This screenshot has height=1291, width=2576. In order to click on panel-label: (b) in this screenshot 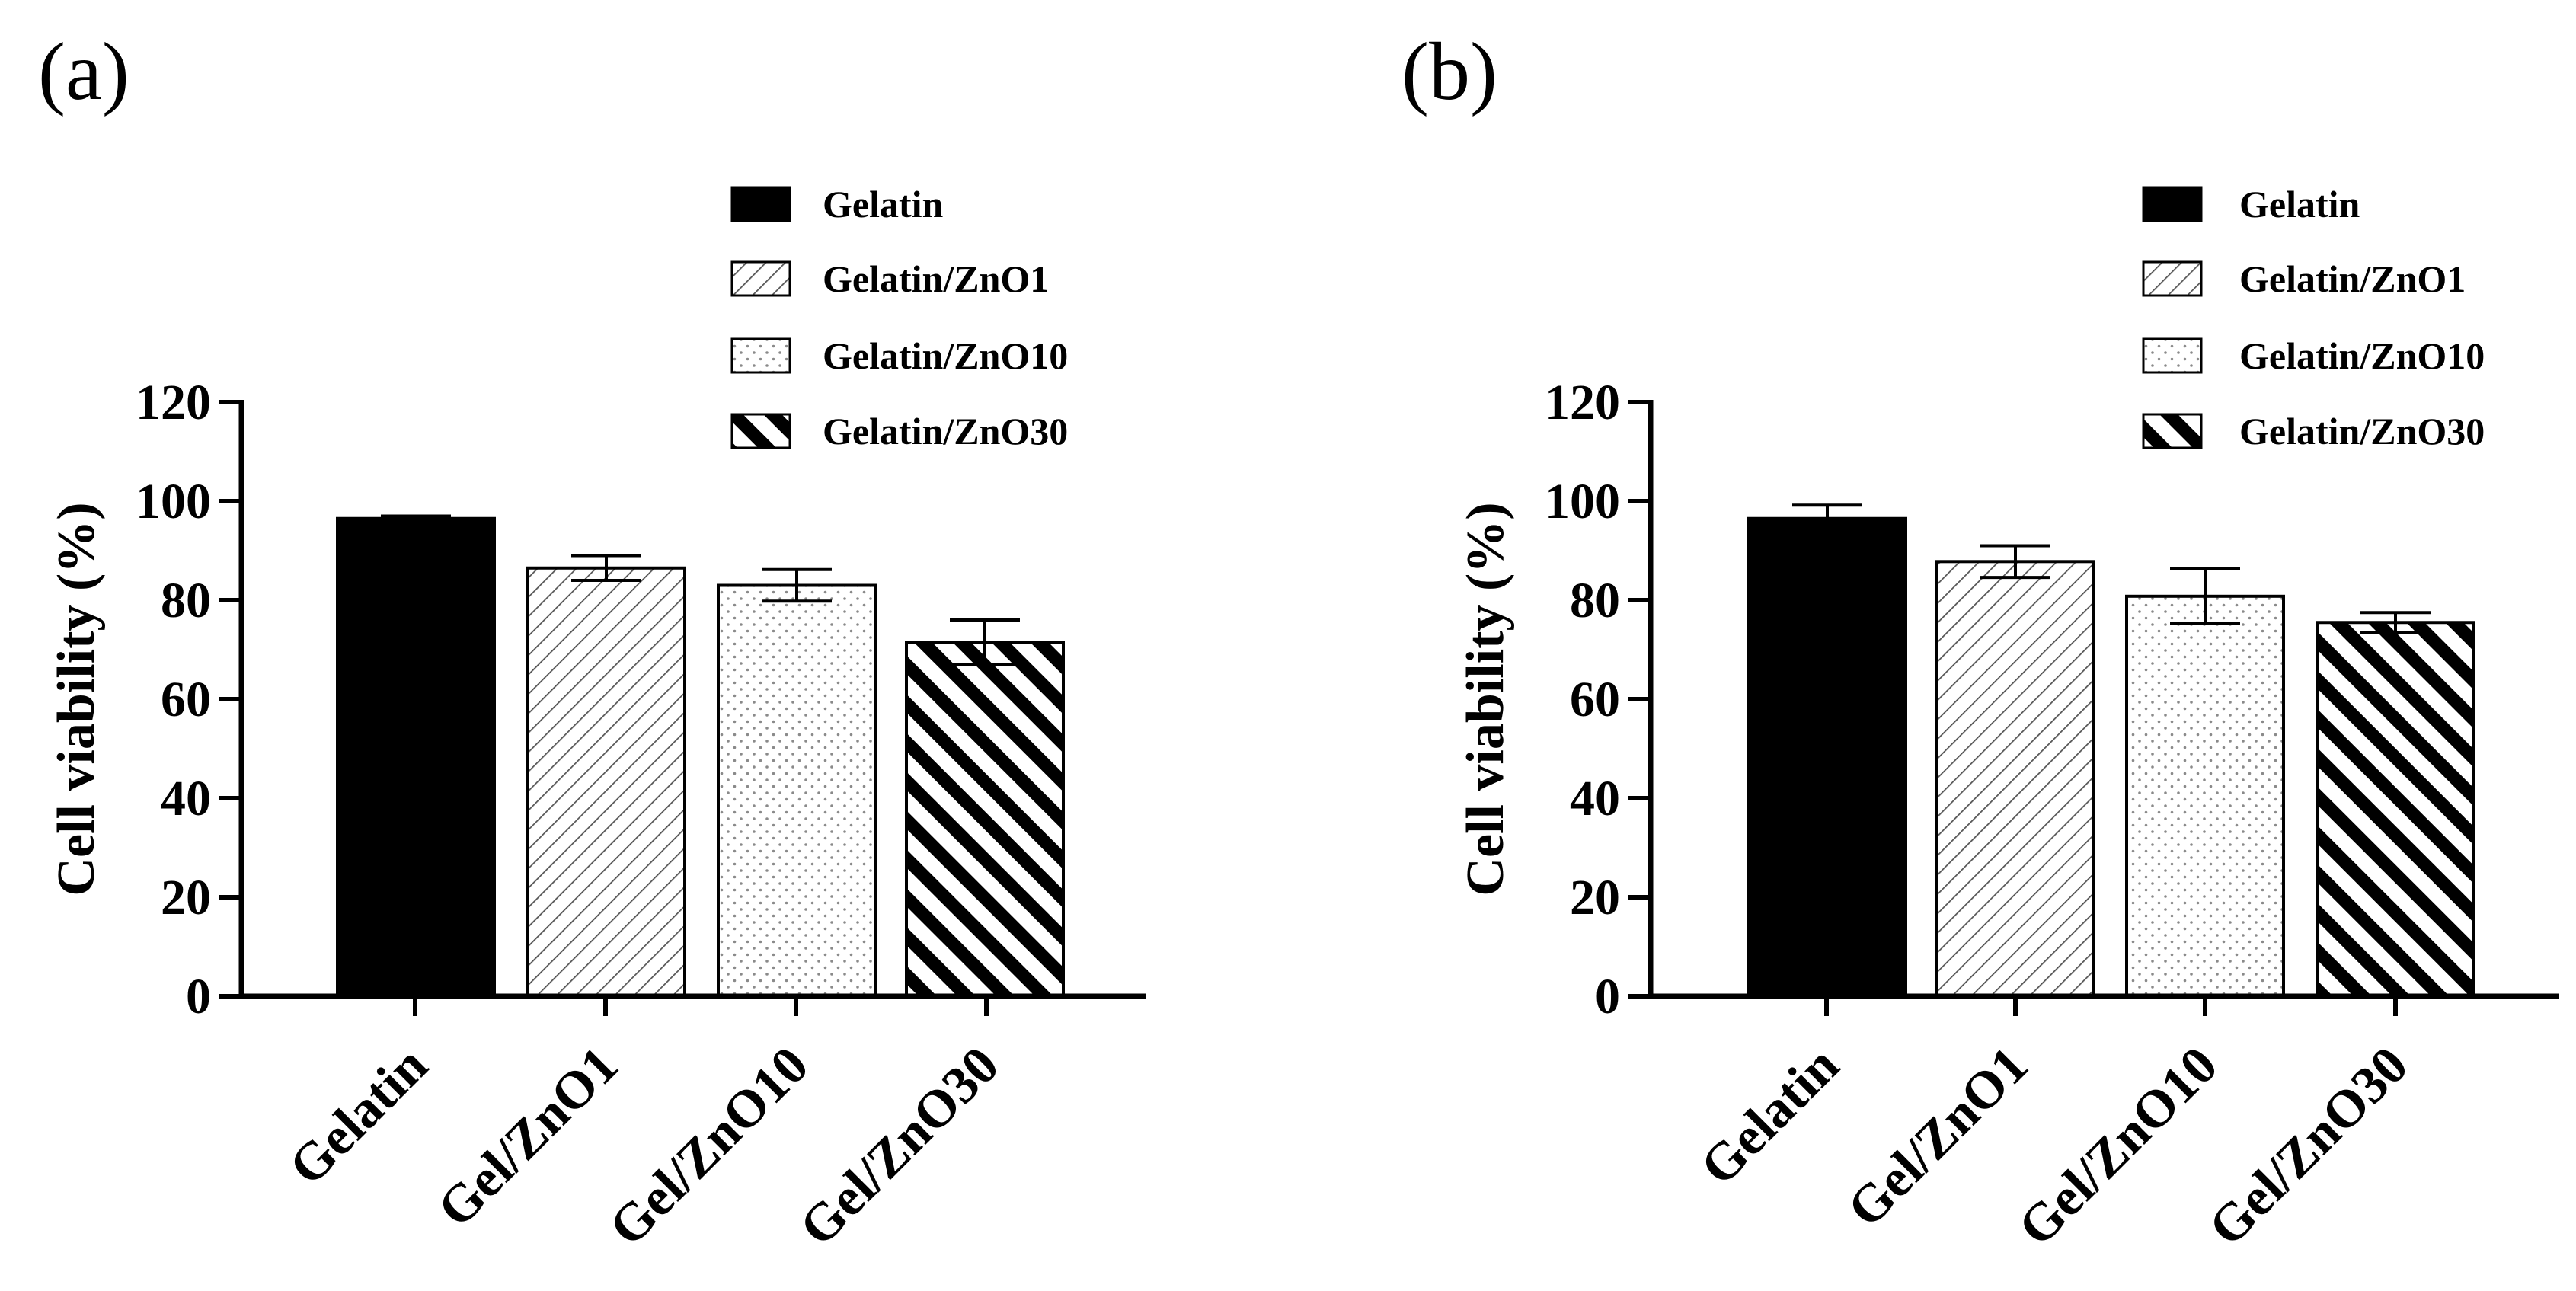, I will do `click(1449, 72)`.